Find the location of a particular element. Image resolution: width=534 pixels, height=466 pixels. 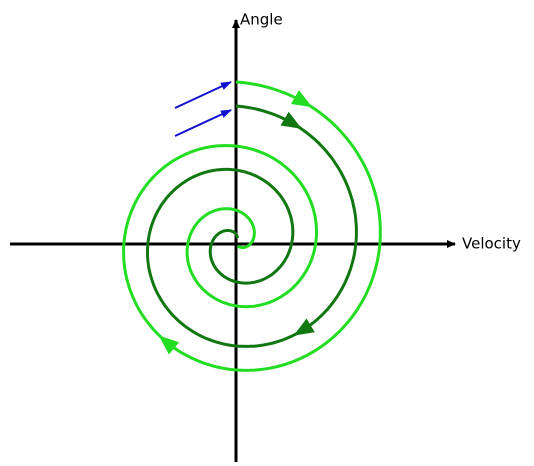

y-axis-label: Angle is located at coordinates (261, 20).